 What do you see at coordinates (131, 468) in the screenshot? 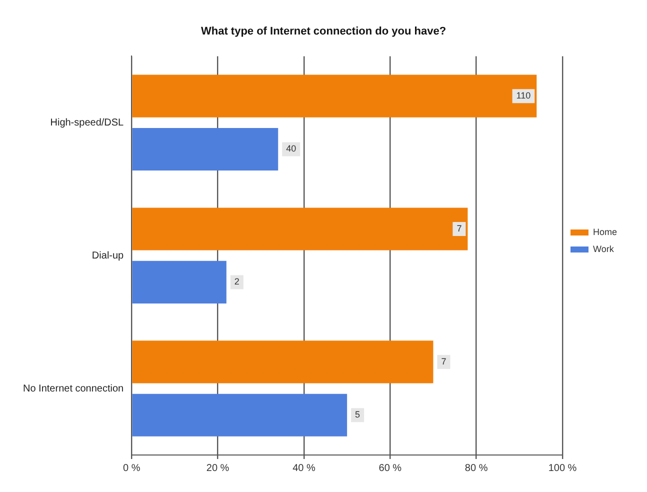
I see `x-tick-label: 0 %` at bounding box center [131, 468].